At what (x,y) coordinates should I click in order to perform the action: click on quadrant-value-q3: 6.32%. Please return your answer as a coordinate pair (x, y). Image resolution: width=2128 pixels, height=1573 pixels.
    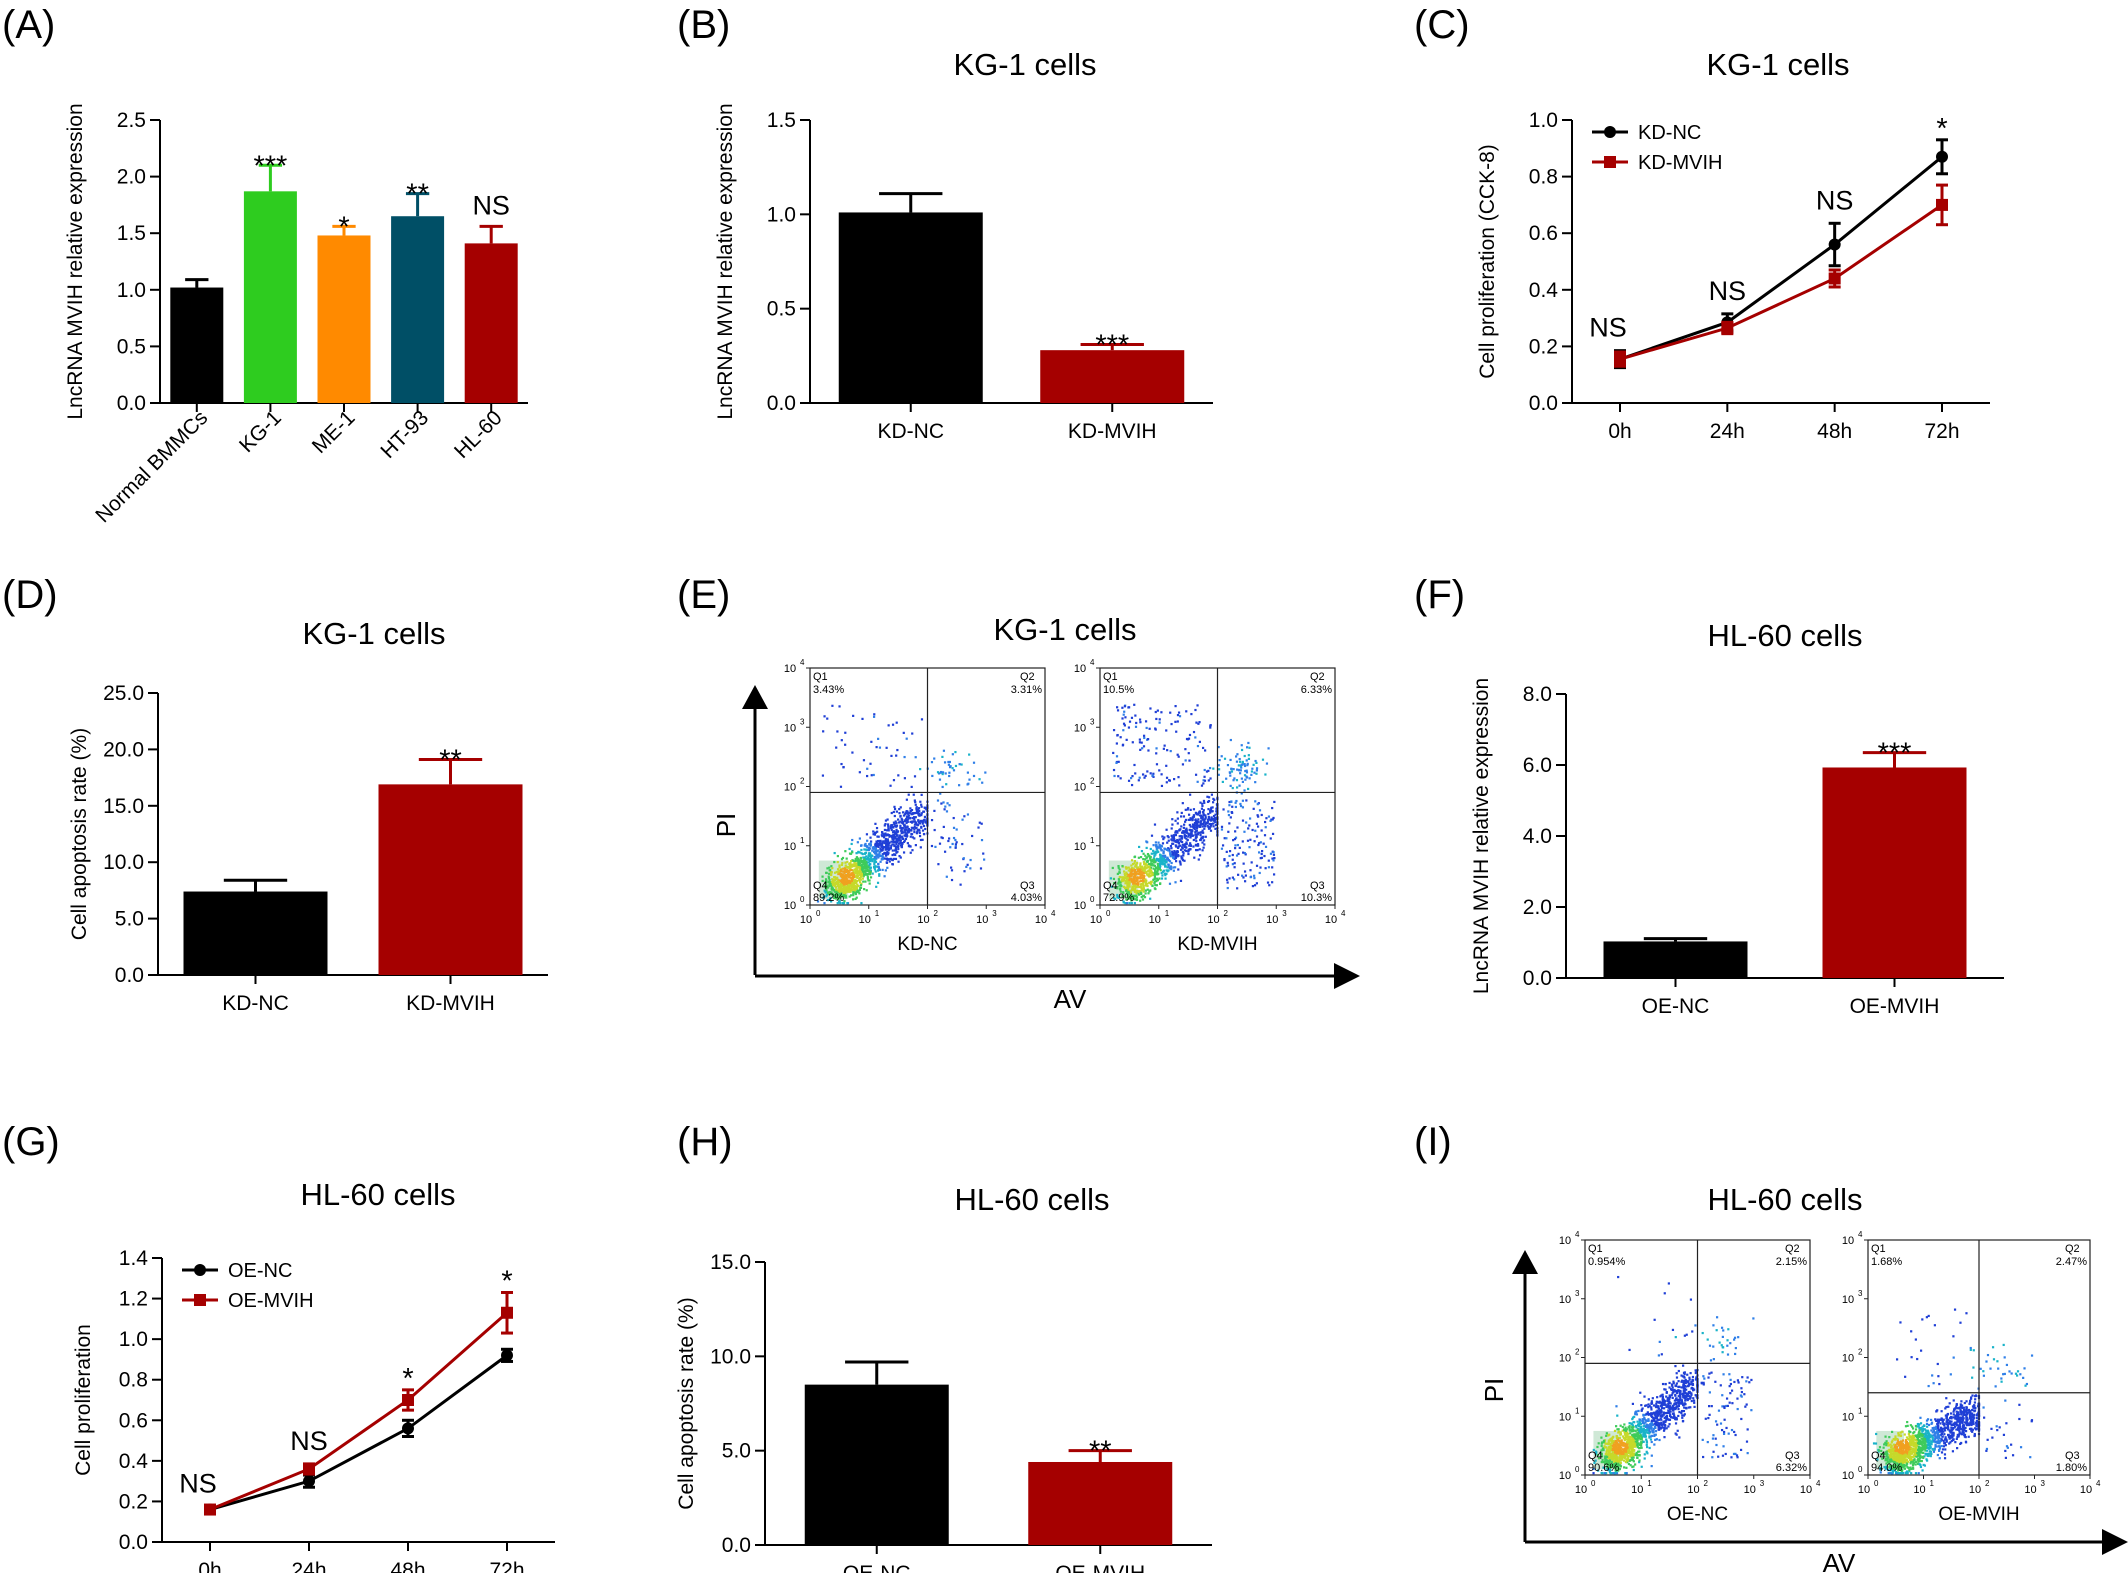
    Looking at the image, I should click on (1791, 1468).